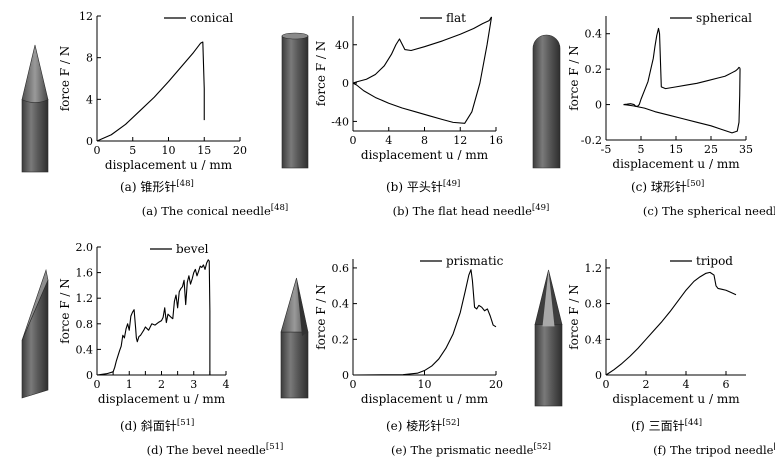 This screenshot has width=775, height=464. Describe the element at coordinates (204, 150) in the screenshot. I see `x-tick-label: 15` at that location.